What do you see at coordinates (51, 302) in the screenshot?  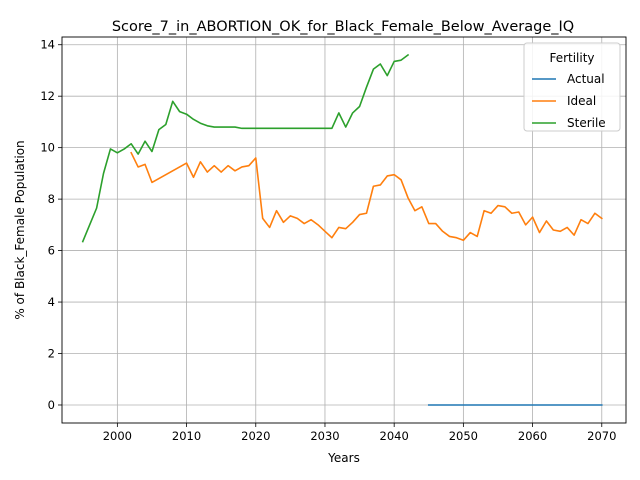 I see `y-tick-label: 4` at bounding box center [51, 302].